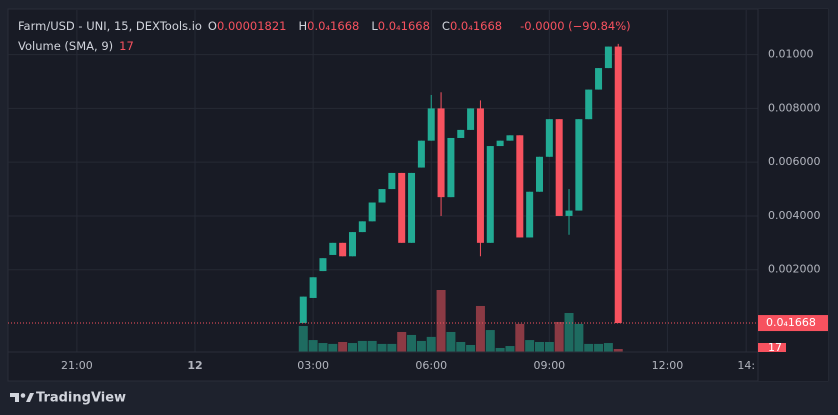 The height and width of the screenshot is (415, 838). Describe the element at coordinates (66, 46) in the screenshot. I see `volume-label: Volume (SMA, 9)` at that location.